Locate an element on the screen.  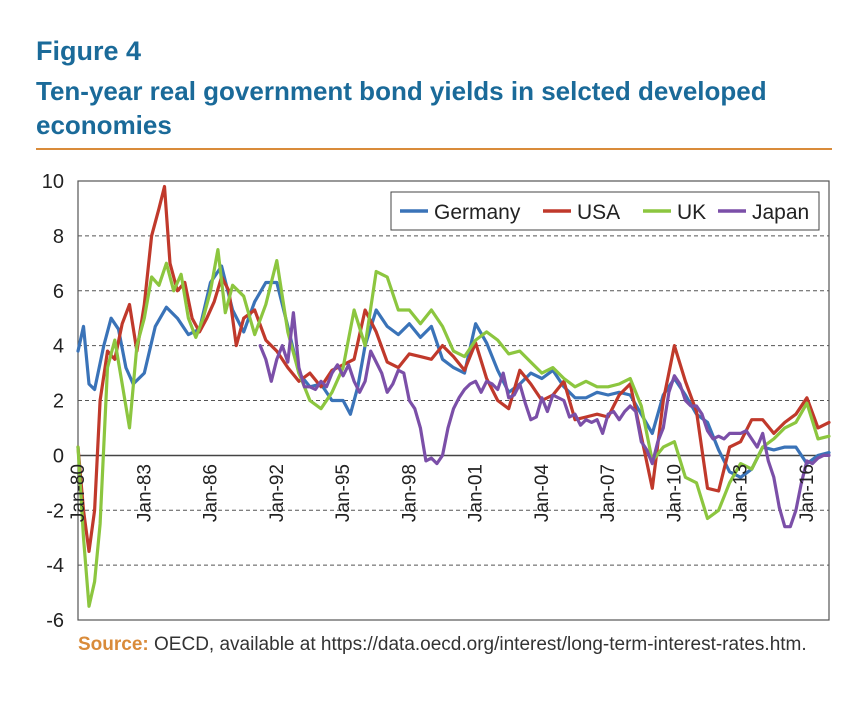
y-tick-label: -2 is located at coordinates (55, 511).